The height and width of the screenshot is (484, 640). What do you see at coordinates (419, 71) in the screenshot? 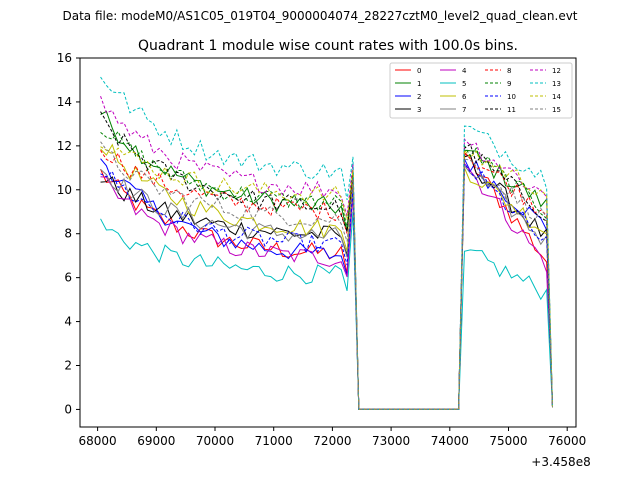
I see `legend-label-0: 0` at bounding box center [419, 71].